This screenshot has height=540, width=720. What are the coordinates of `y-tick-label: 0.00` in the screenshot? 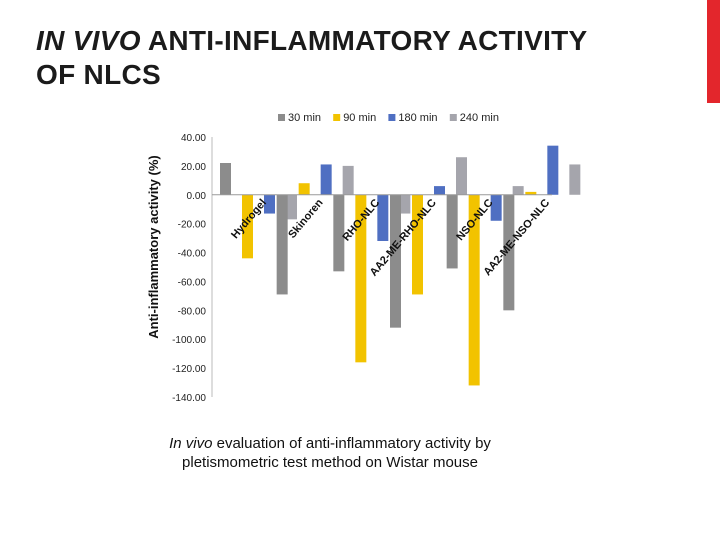 It's located at (197, 196).